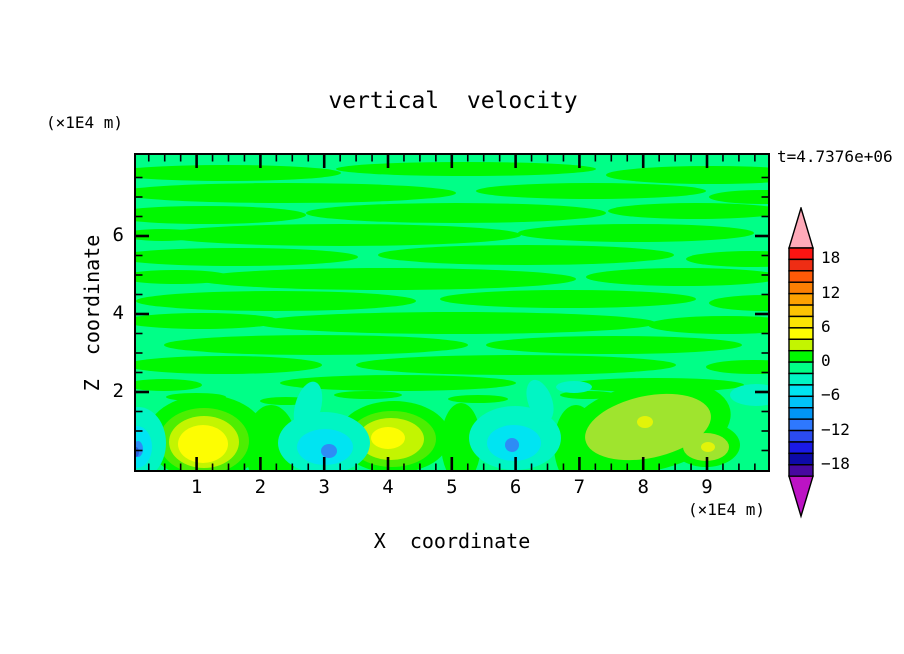 The image size is (904, 654). I want to click on colorbar-over-arrow, so click(801, 228).